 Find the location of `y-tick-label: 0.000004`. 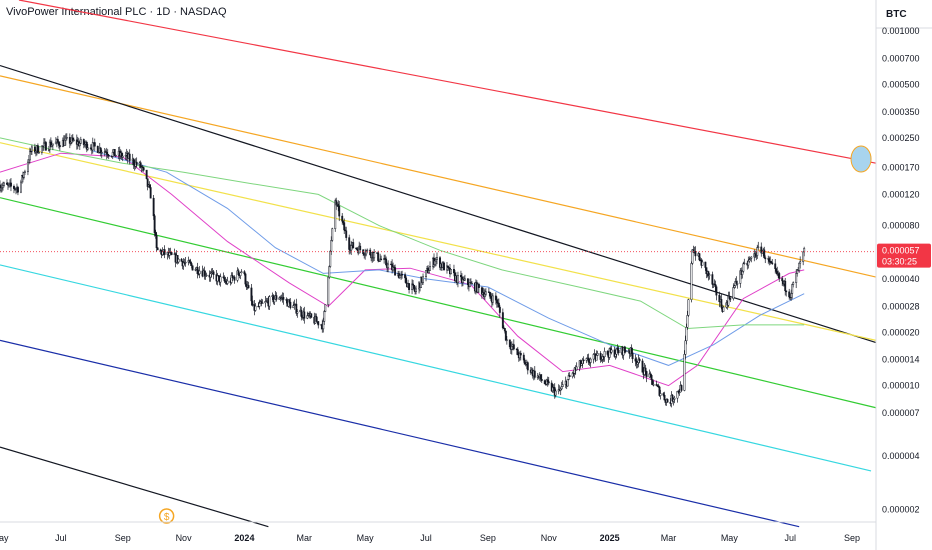

y-tick-label: 0.000004 is located at coordinates (901, 456).